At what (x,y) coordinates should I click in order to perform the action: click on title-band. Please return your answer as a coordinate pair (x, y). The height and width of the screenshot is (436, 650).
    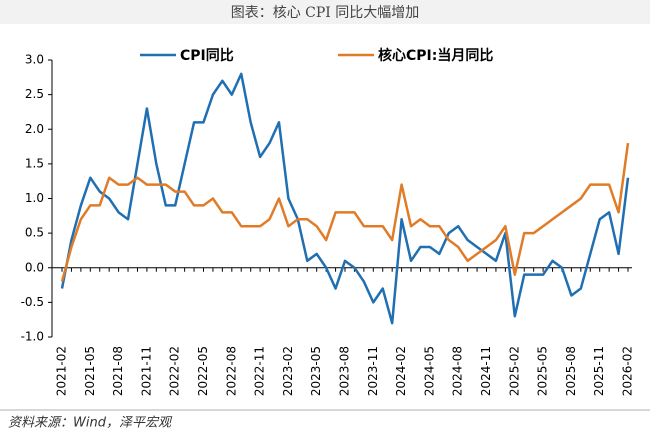
    Looking at the image, I should click on (325, 12).